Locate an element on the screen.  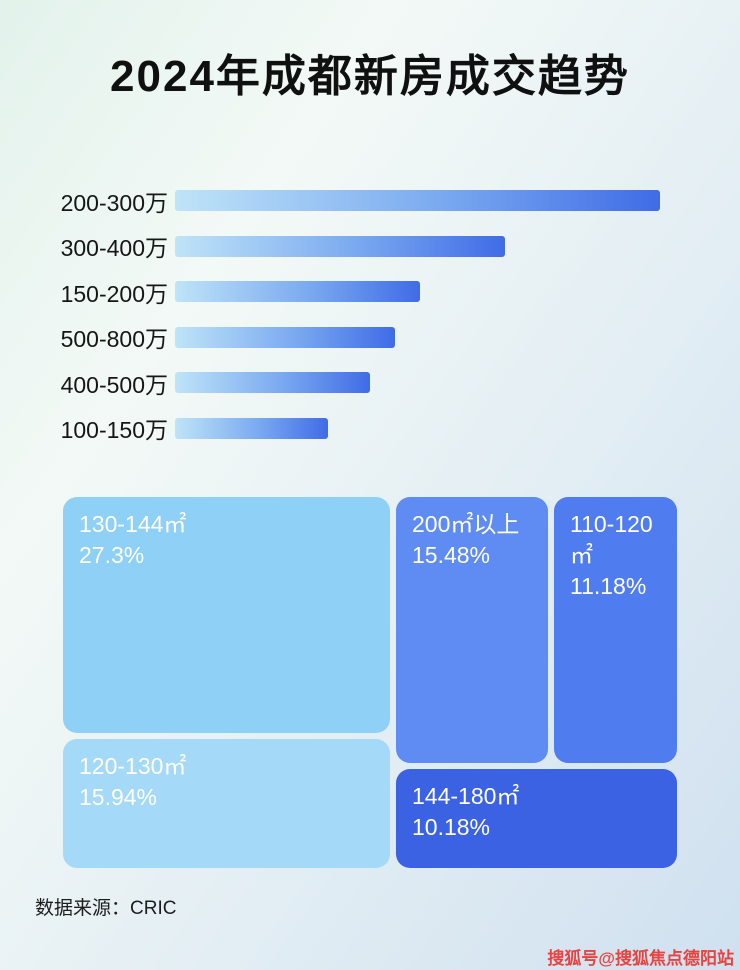
treemap-block-value: 27.3% is located at coordinates (112, 555).